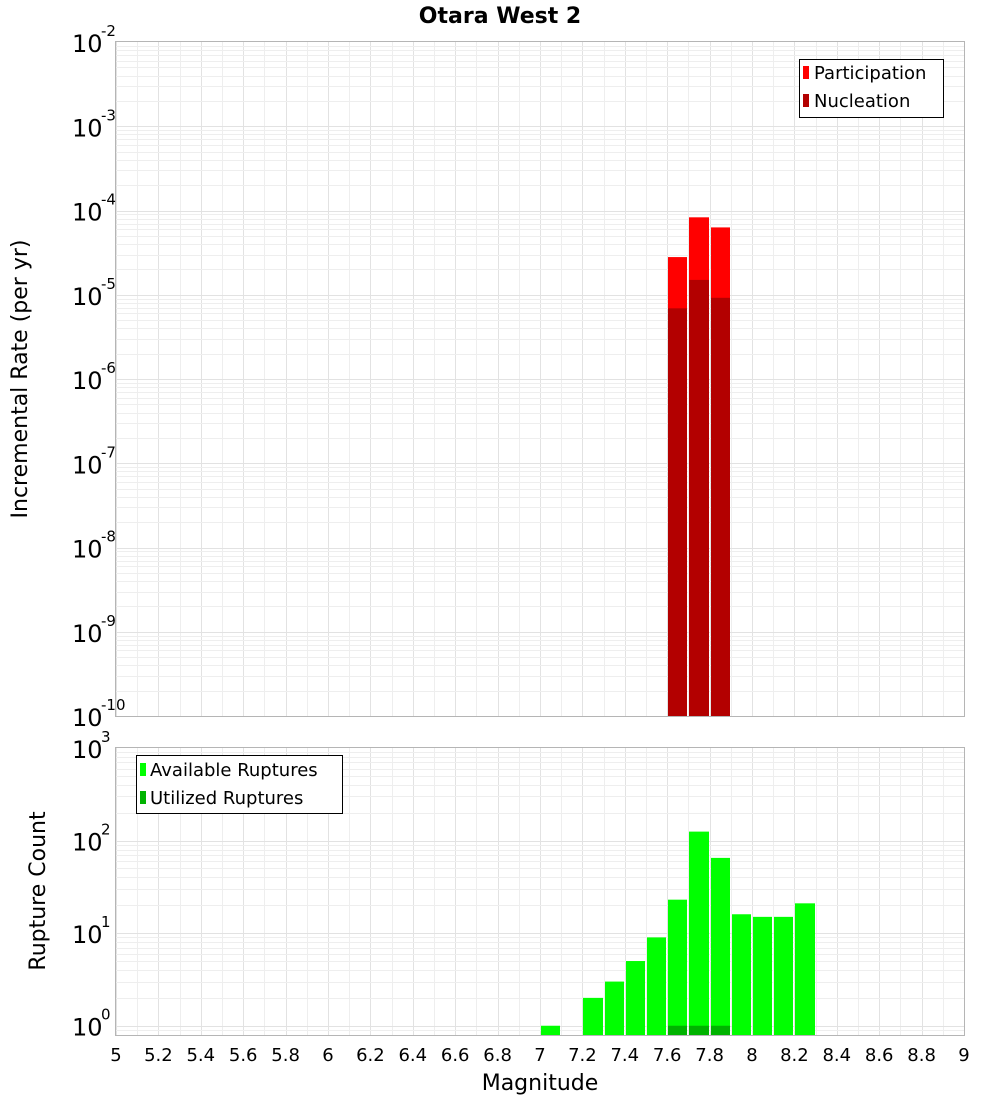 The image size is (1000, 1100). I want to click on x-tick-label: 6.6, so click(455, 1055).